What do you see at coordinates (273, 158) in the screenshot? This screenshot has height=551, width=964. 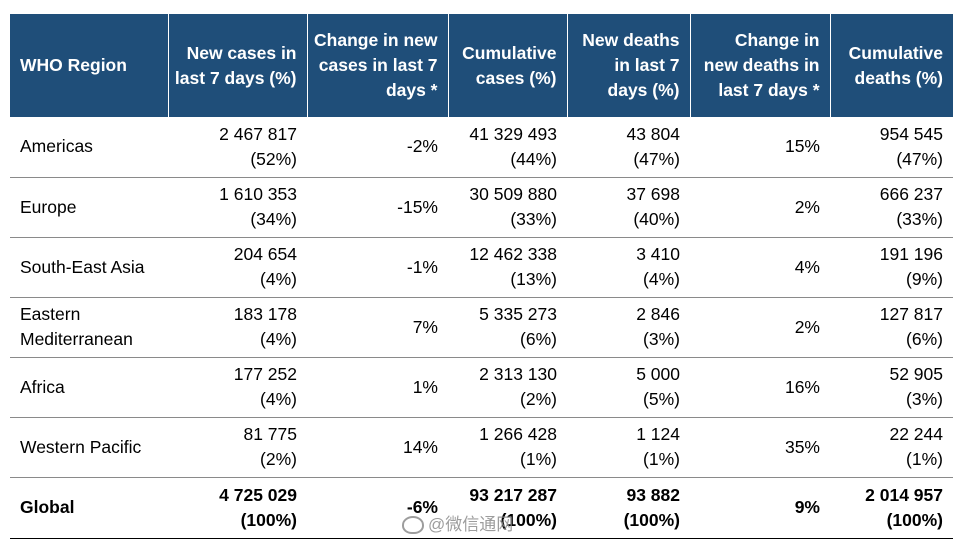 I see `new-cases-percent: (52%)` at bounding box center [273, 158].